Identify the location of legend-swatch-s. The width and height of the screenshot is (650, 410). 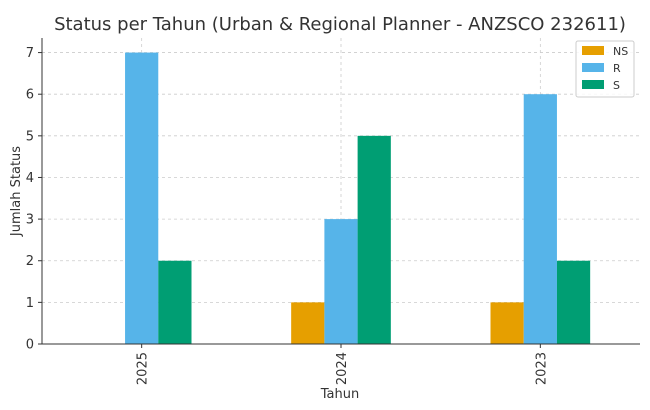
(593, 84).